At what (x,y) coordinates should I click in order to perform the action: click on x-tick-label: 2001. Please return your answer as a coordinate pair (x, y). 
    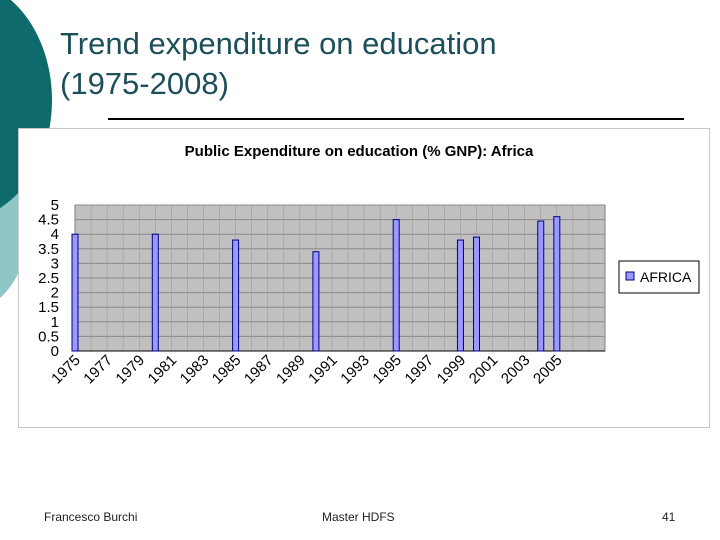
    Looking at the image, I should click on (484, 370).